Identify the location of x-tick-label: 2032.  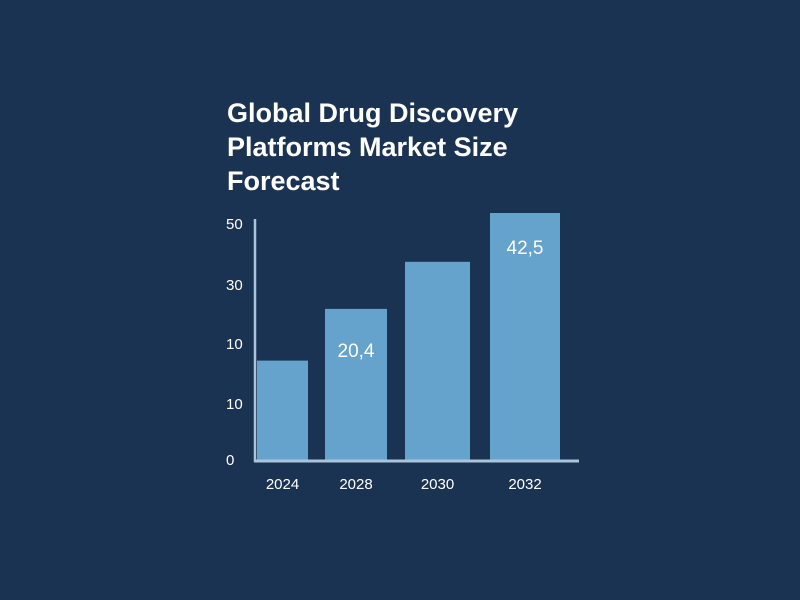
(524, 484).